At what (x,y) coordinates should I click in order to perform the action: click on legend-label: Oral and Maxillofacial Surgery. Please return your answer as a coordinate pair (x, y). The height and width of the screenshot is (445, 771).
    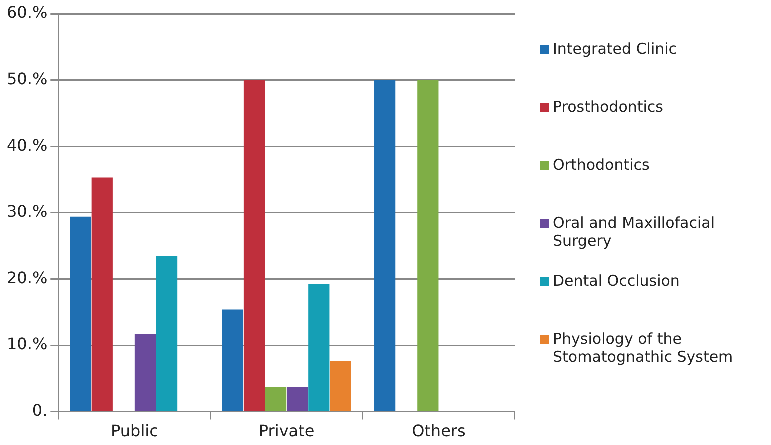
    Looking at the image, I should click on (634, 232).